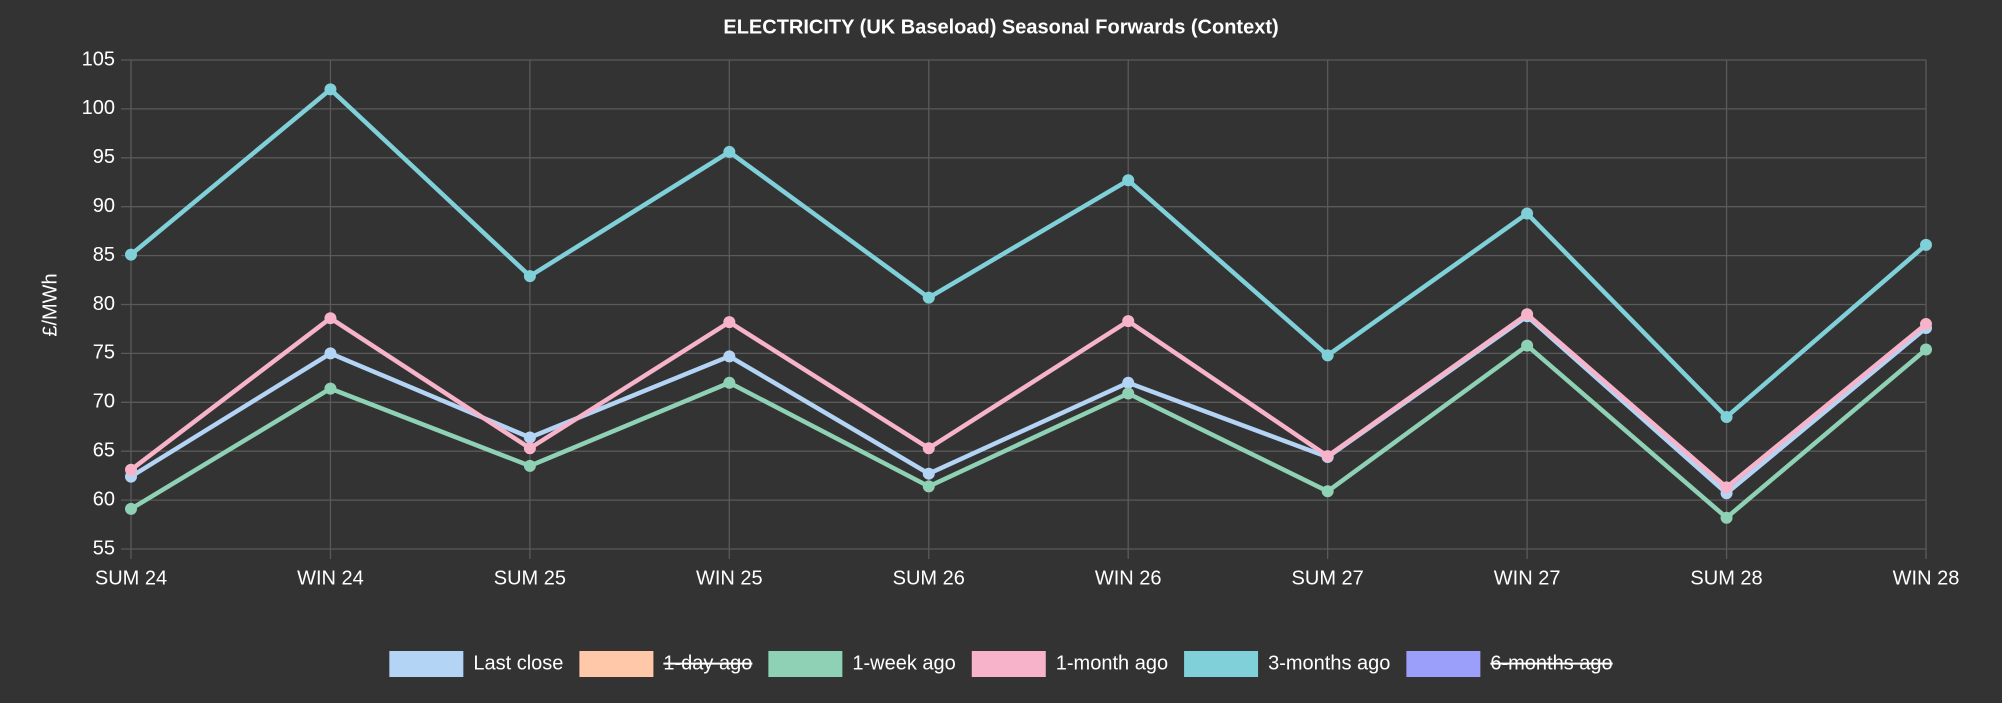 The image size is (2002, 703). I want to click on x-tick-label: WIN 25, so click(729, 578).